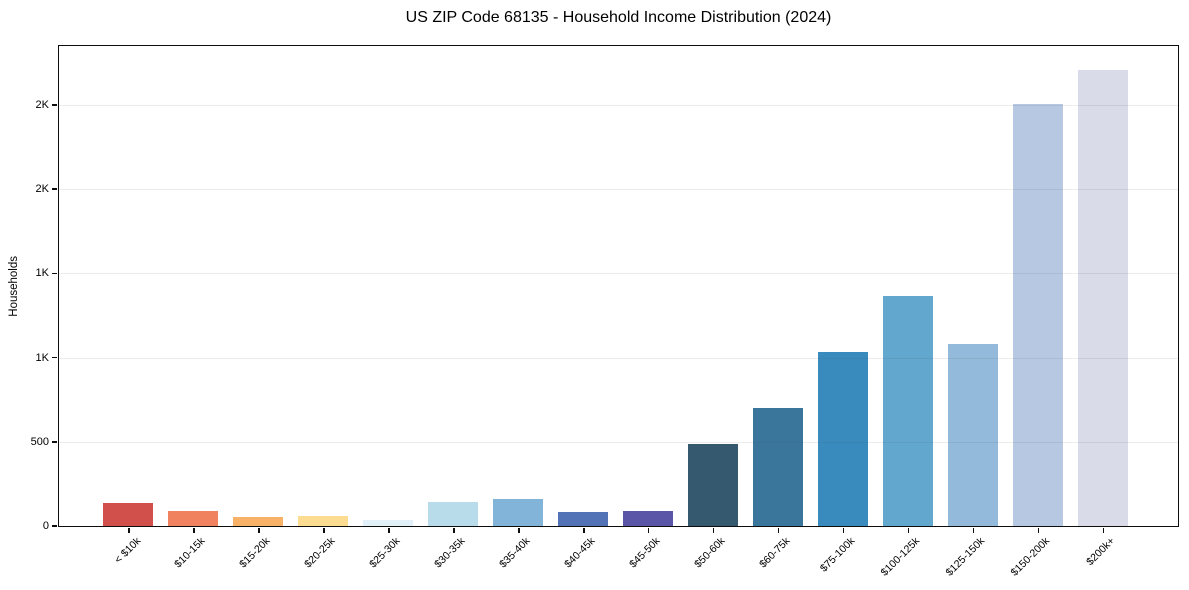 The height and width of the screenshot is (590, 1189). I want to click on bar-slot: $200k+, so click(1102, 307).